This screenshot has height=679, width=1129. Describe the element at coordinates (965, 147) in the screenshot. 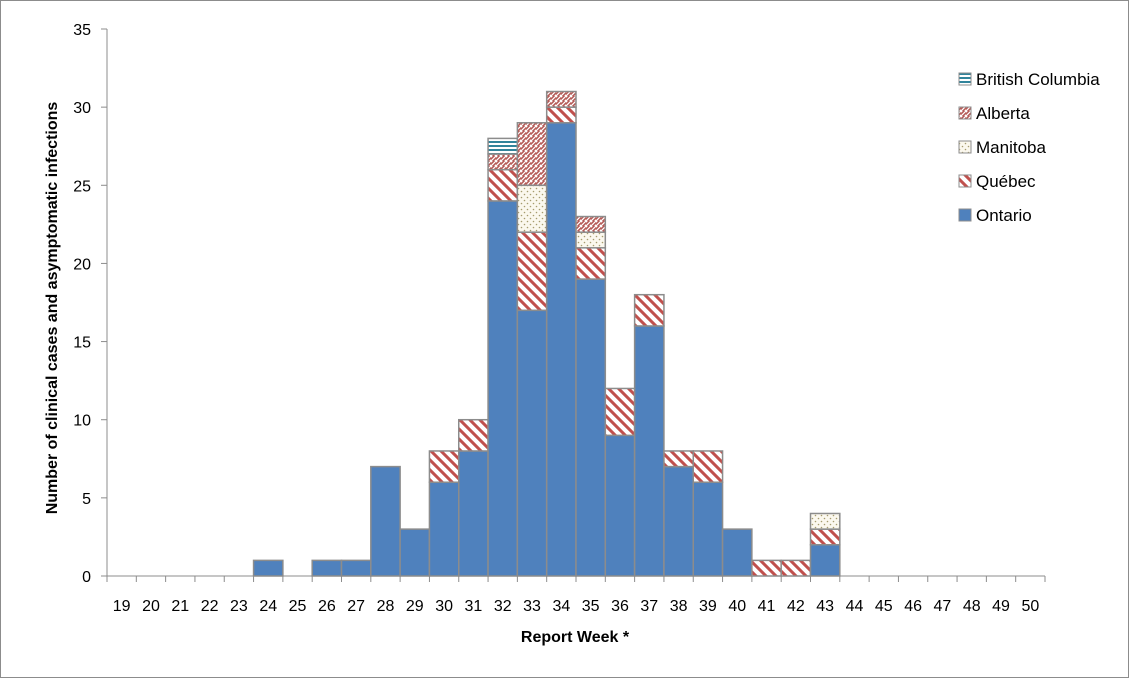

I see `legend-swatch-manitoba` at that location.